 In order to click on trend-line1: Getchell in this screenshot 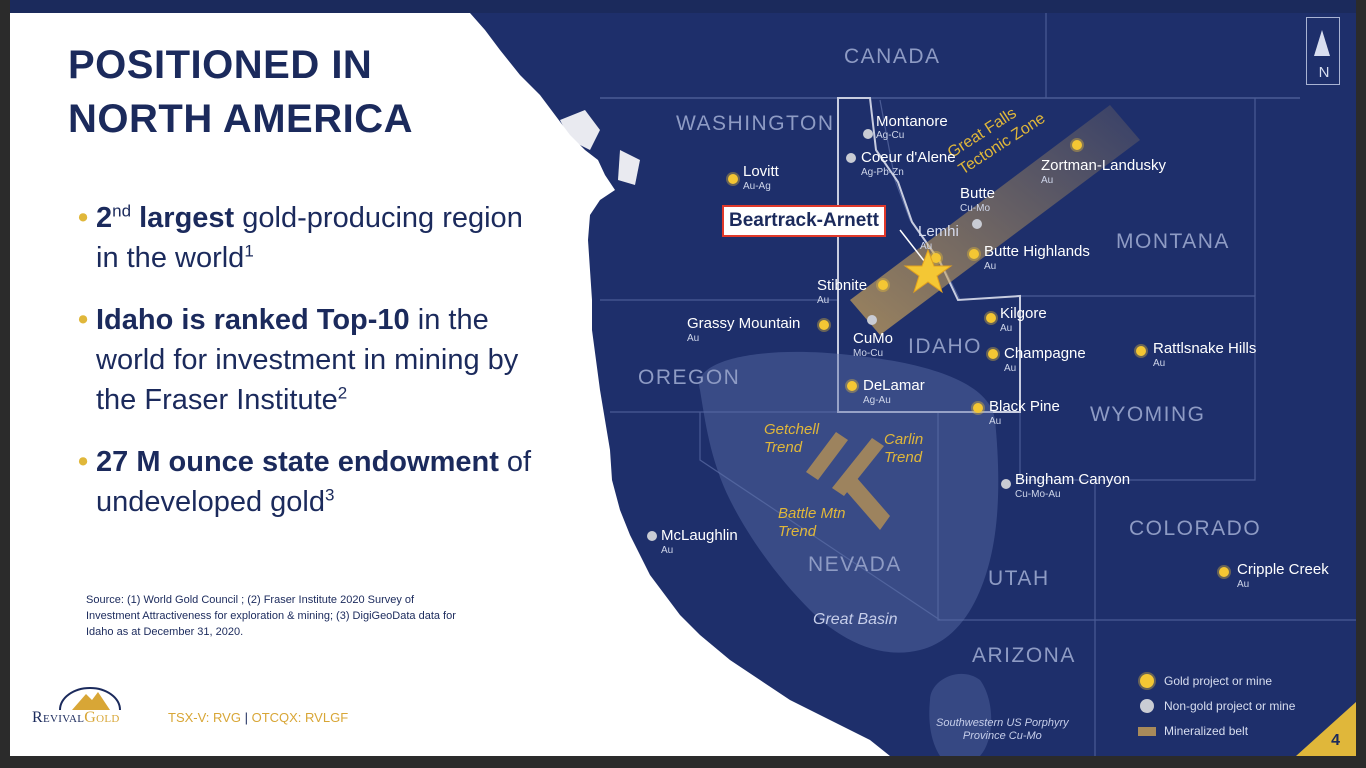, I will do `click(792, 429)`.